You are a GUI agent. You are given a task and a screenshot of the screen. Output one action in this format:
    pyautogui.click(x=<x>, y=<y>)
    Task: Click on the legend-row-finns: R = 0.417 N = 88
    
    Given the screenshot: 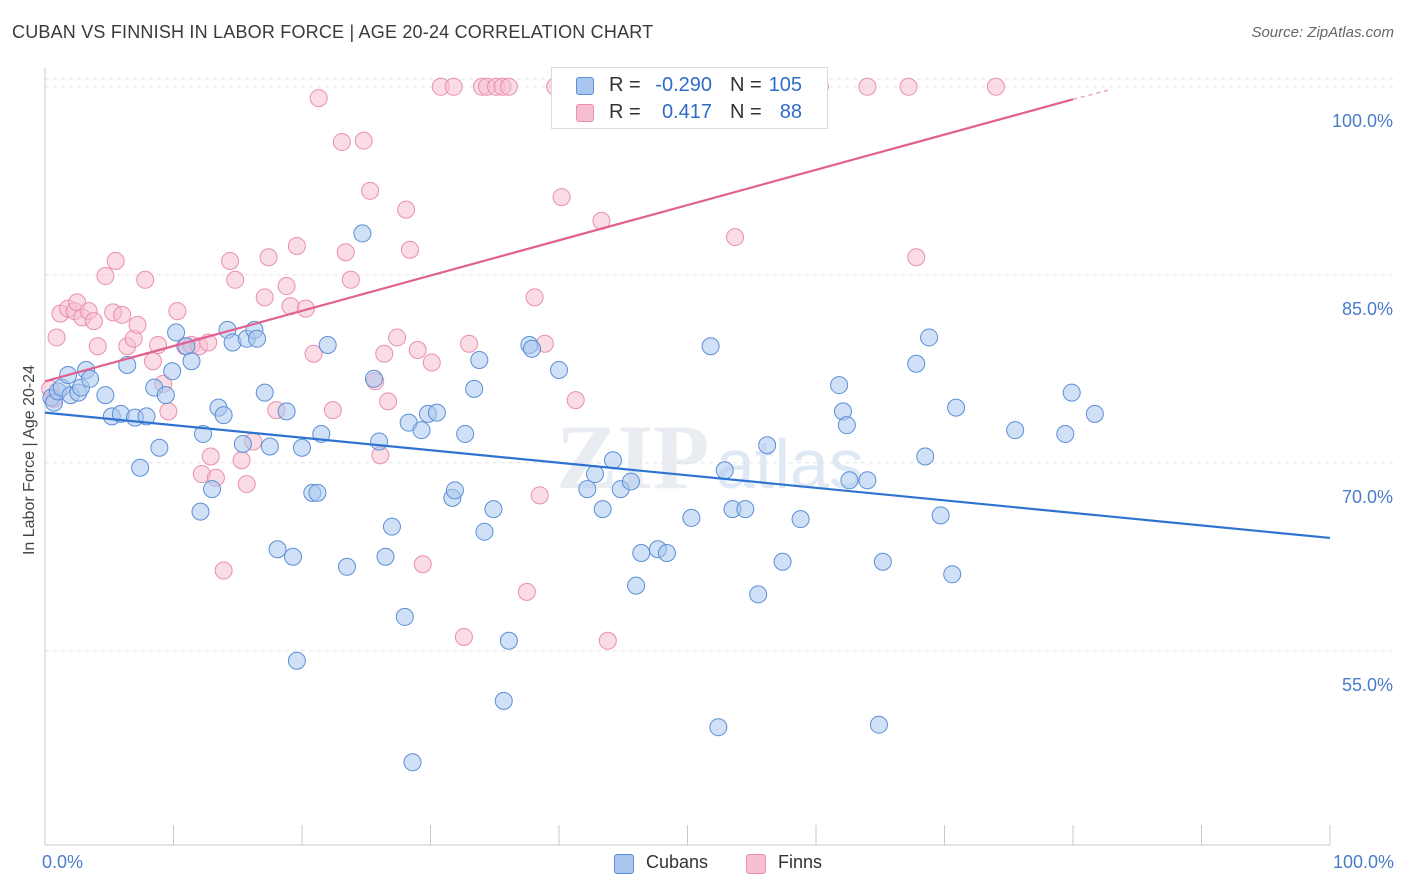 What is the action you would take?
    pyautogui.click(x=689, y=114)
    